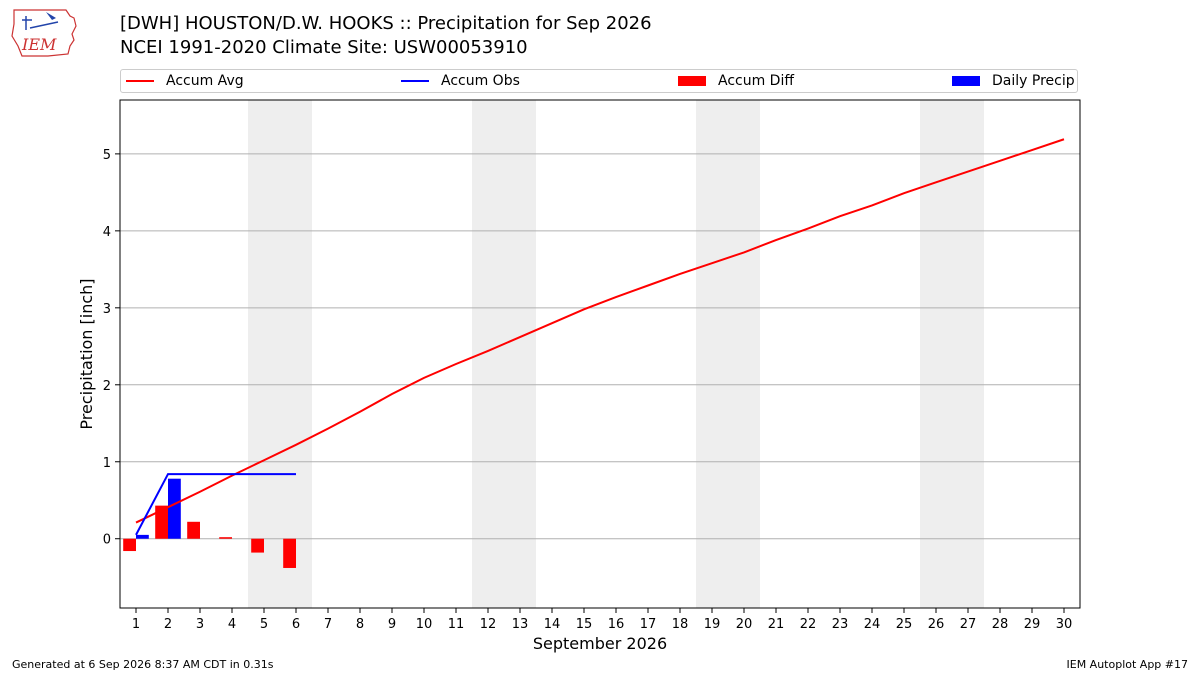  I want to click on x-tick-label: 18, so click(680, 624).